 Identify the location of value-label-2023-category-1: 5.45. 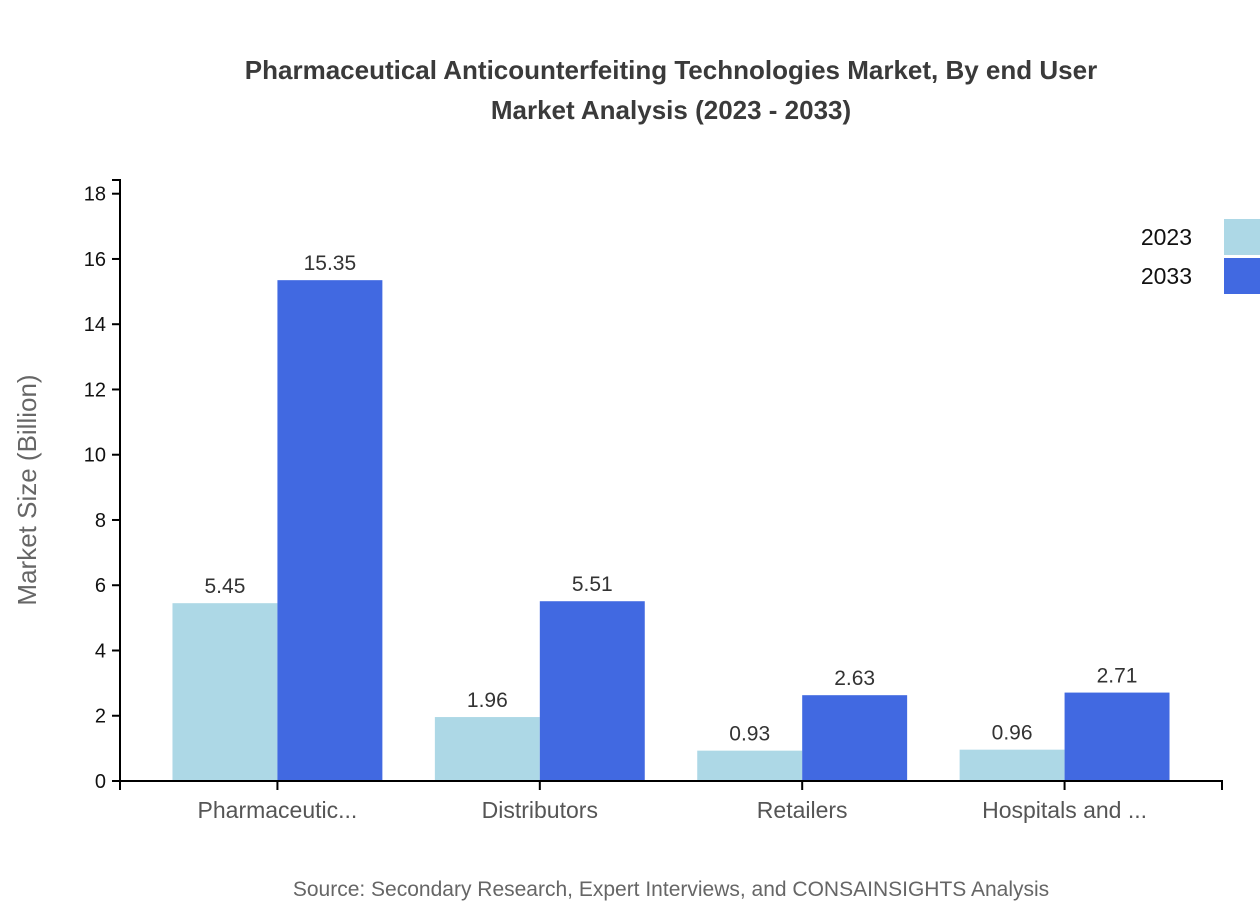
(225, 586).